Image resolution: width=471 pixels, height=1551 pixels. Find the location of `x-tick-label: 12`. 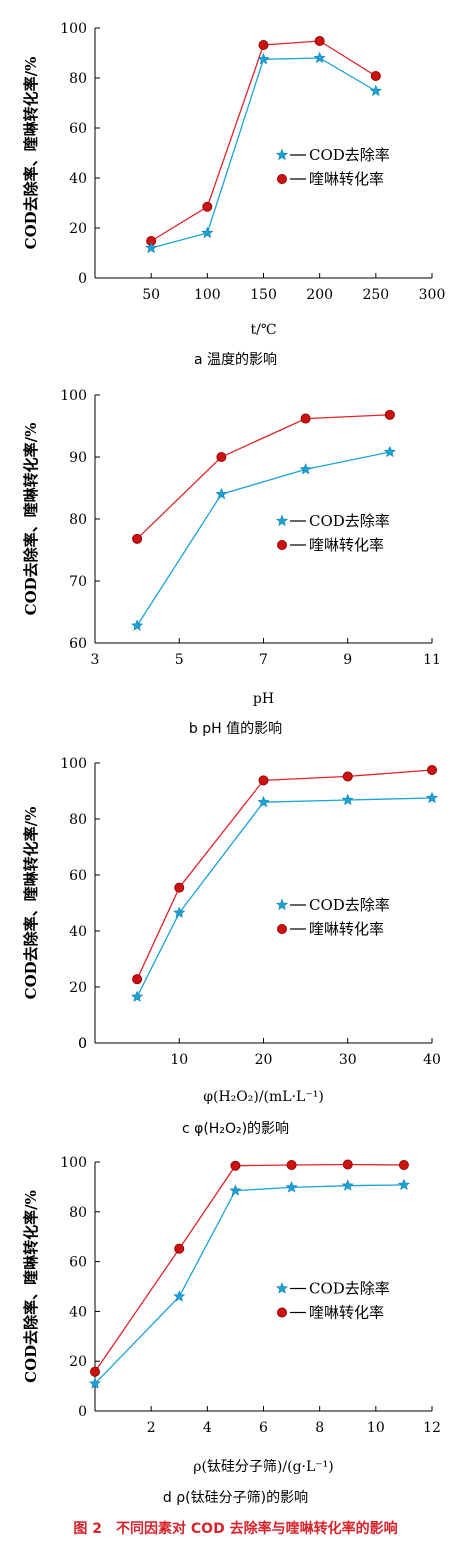

x-tick-label: 12 is located at coordinates (432, 1428).